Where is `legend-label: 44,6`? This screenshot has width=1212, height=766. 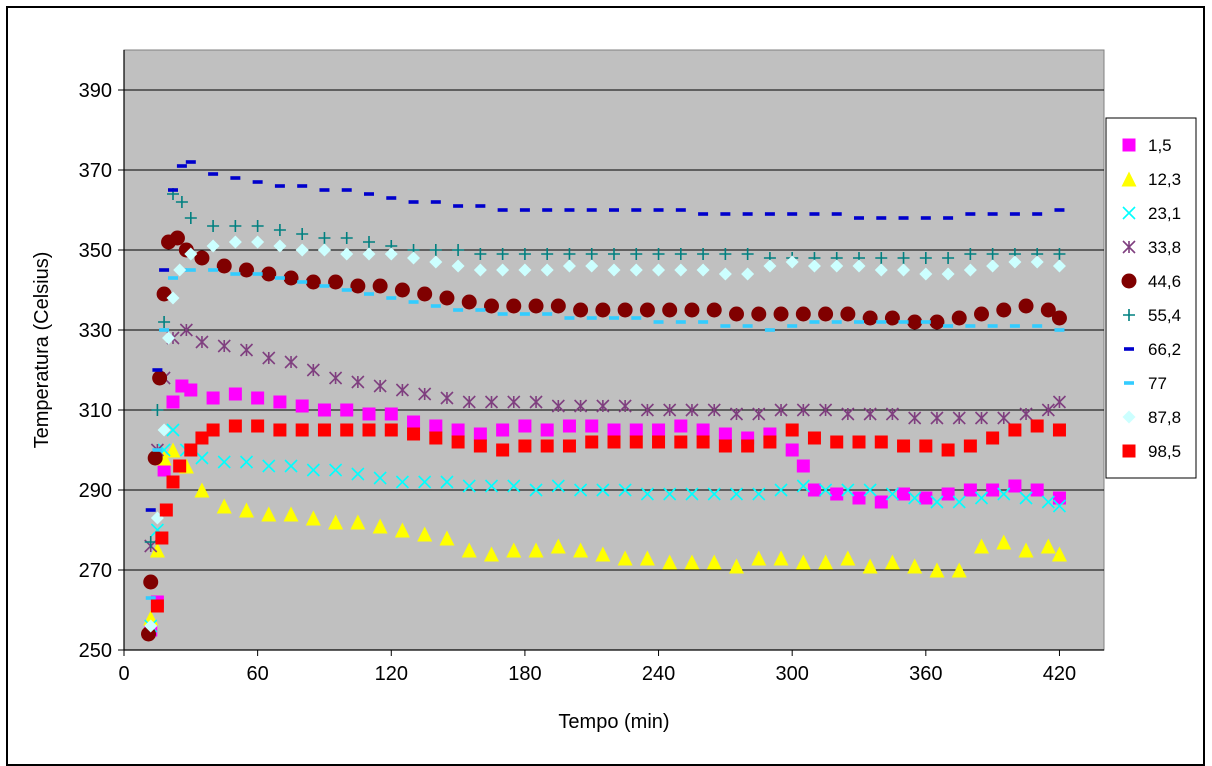
legend-label: 44,6 is located at coordinates (1164, 281).